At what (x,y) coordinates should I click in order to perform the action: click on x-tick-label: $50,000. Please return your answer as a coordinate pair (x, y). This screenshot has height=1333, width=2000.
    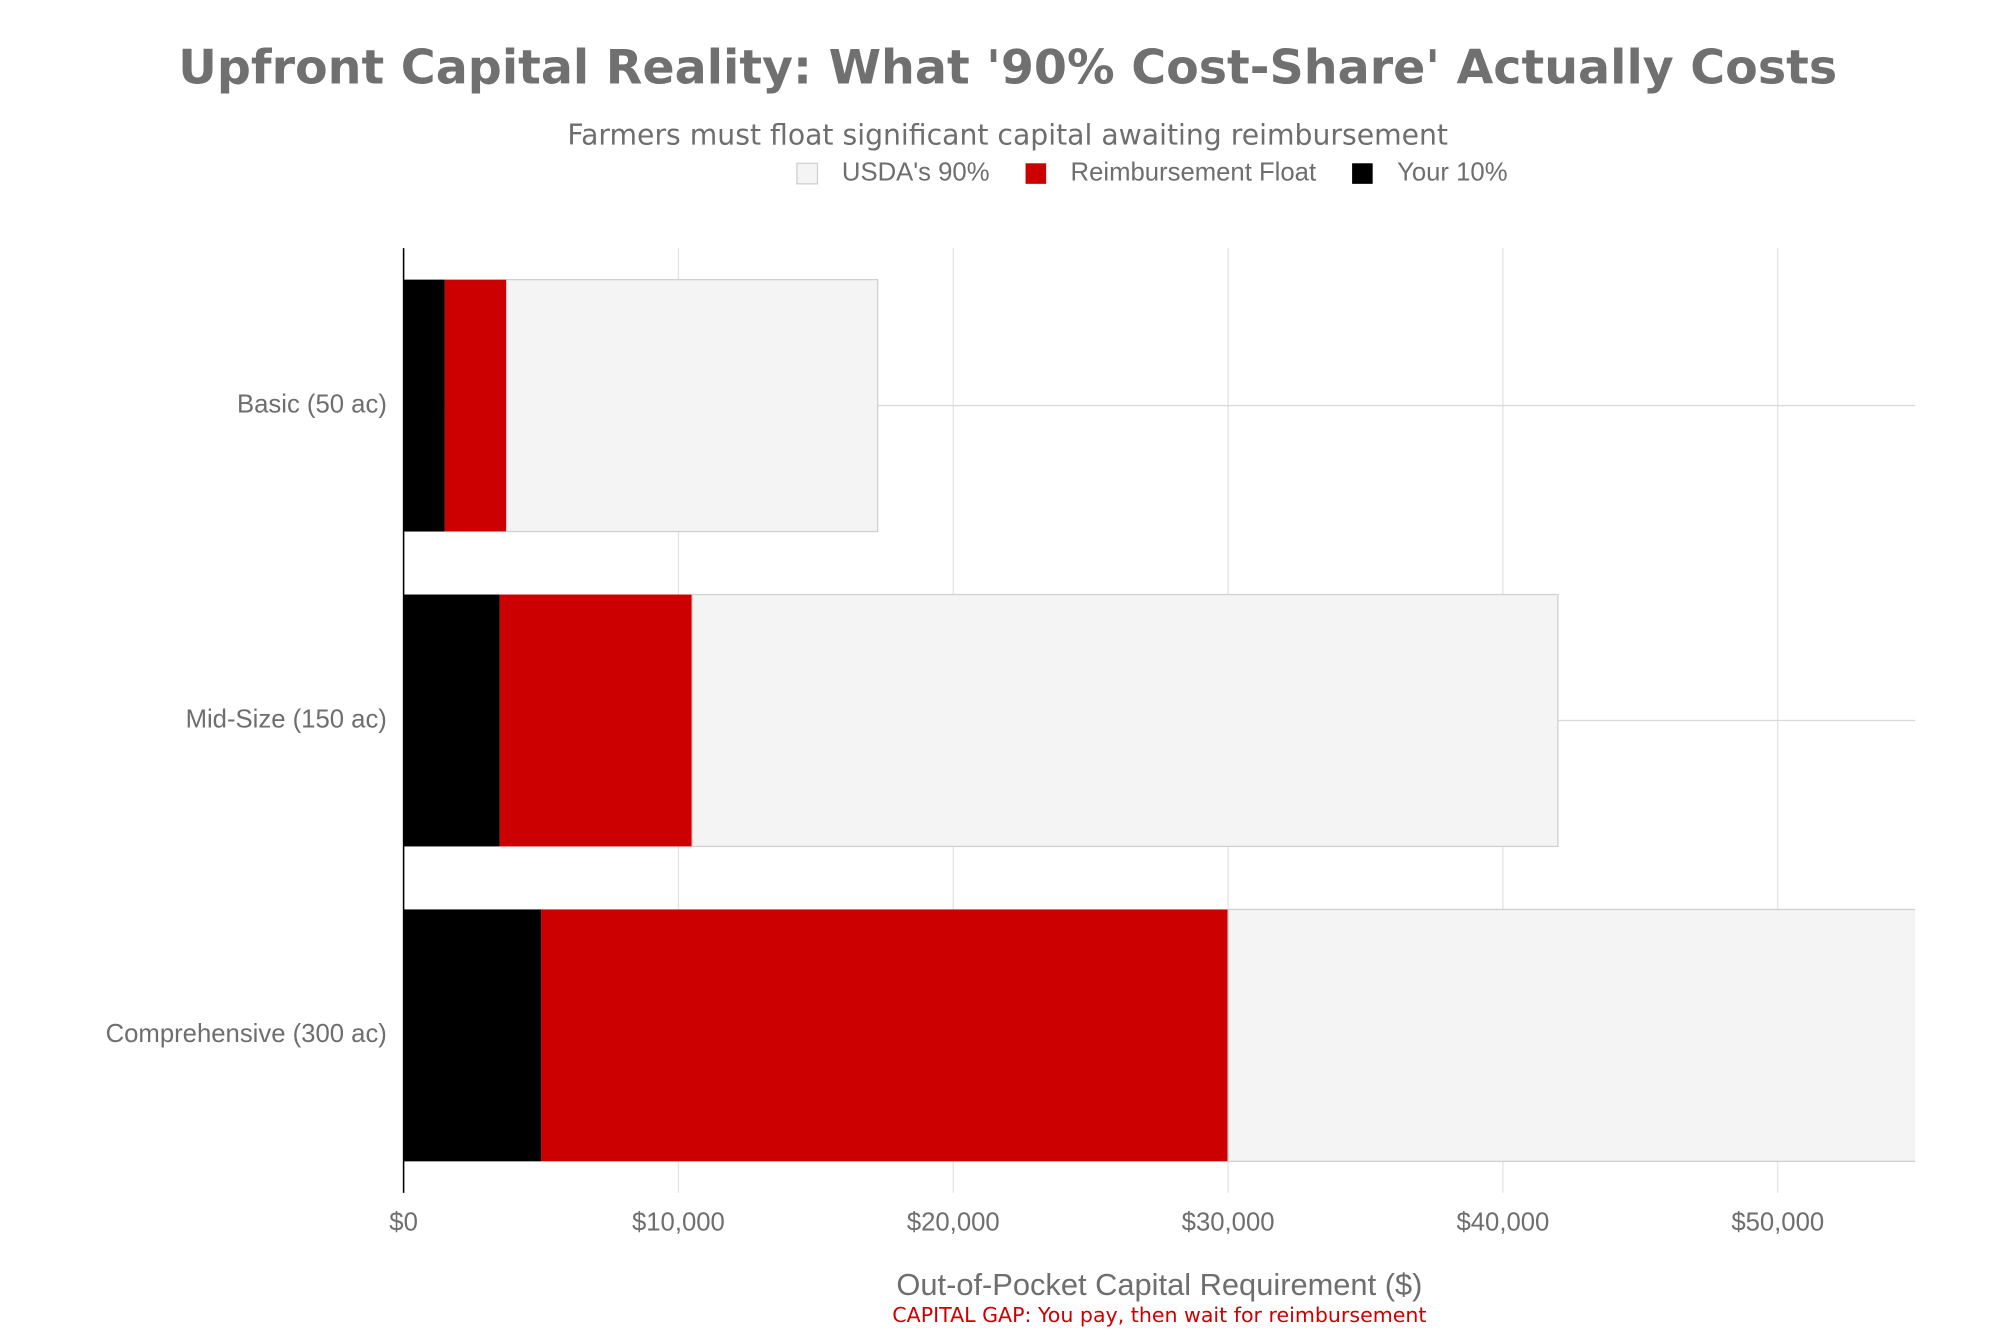
    Looking at the image, I should click on (1777, 1222).